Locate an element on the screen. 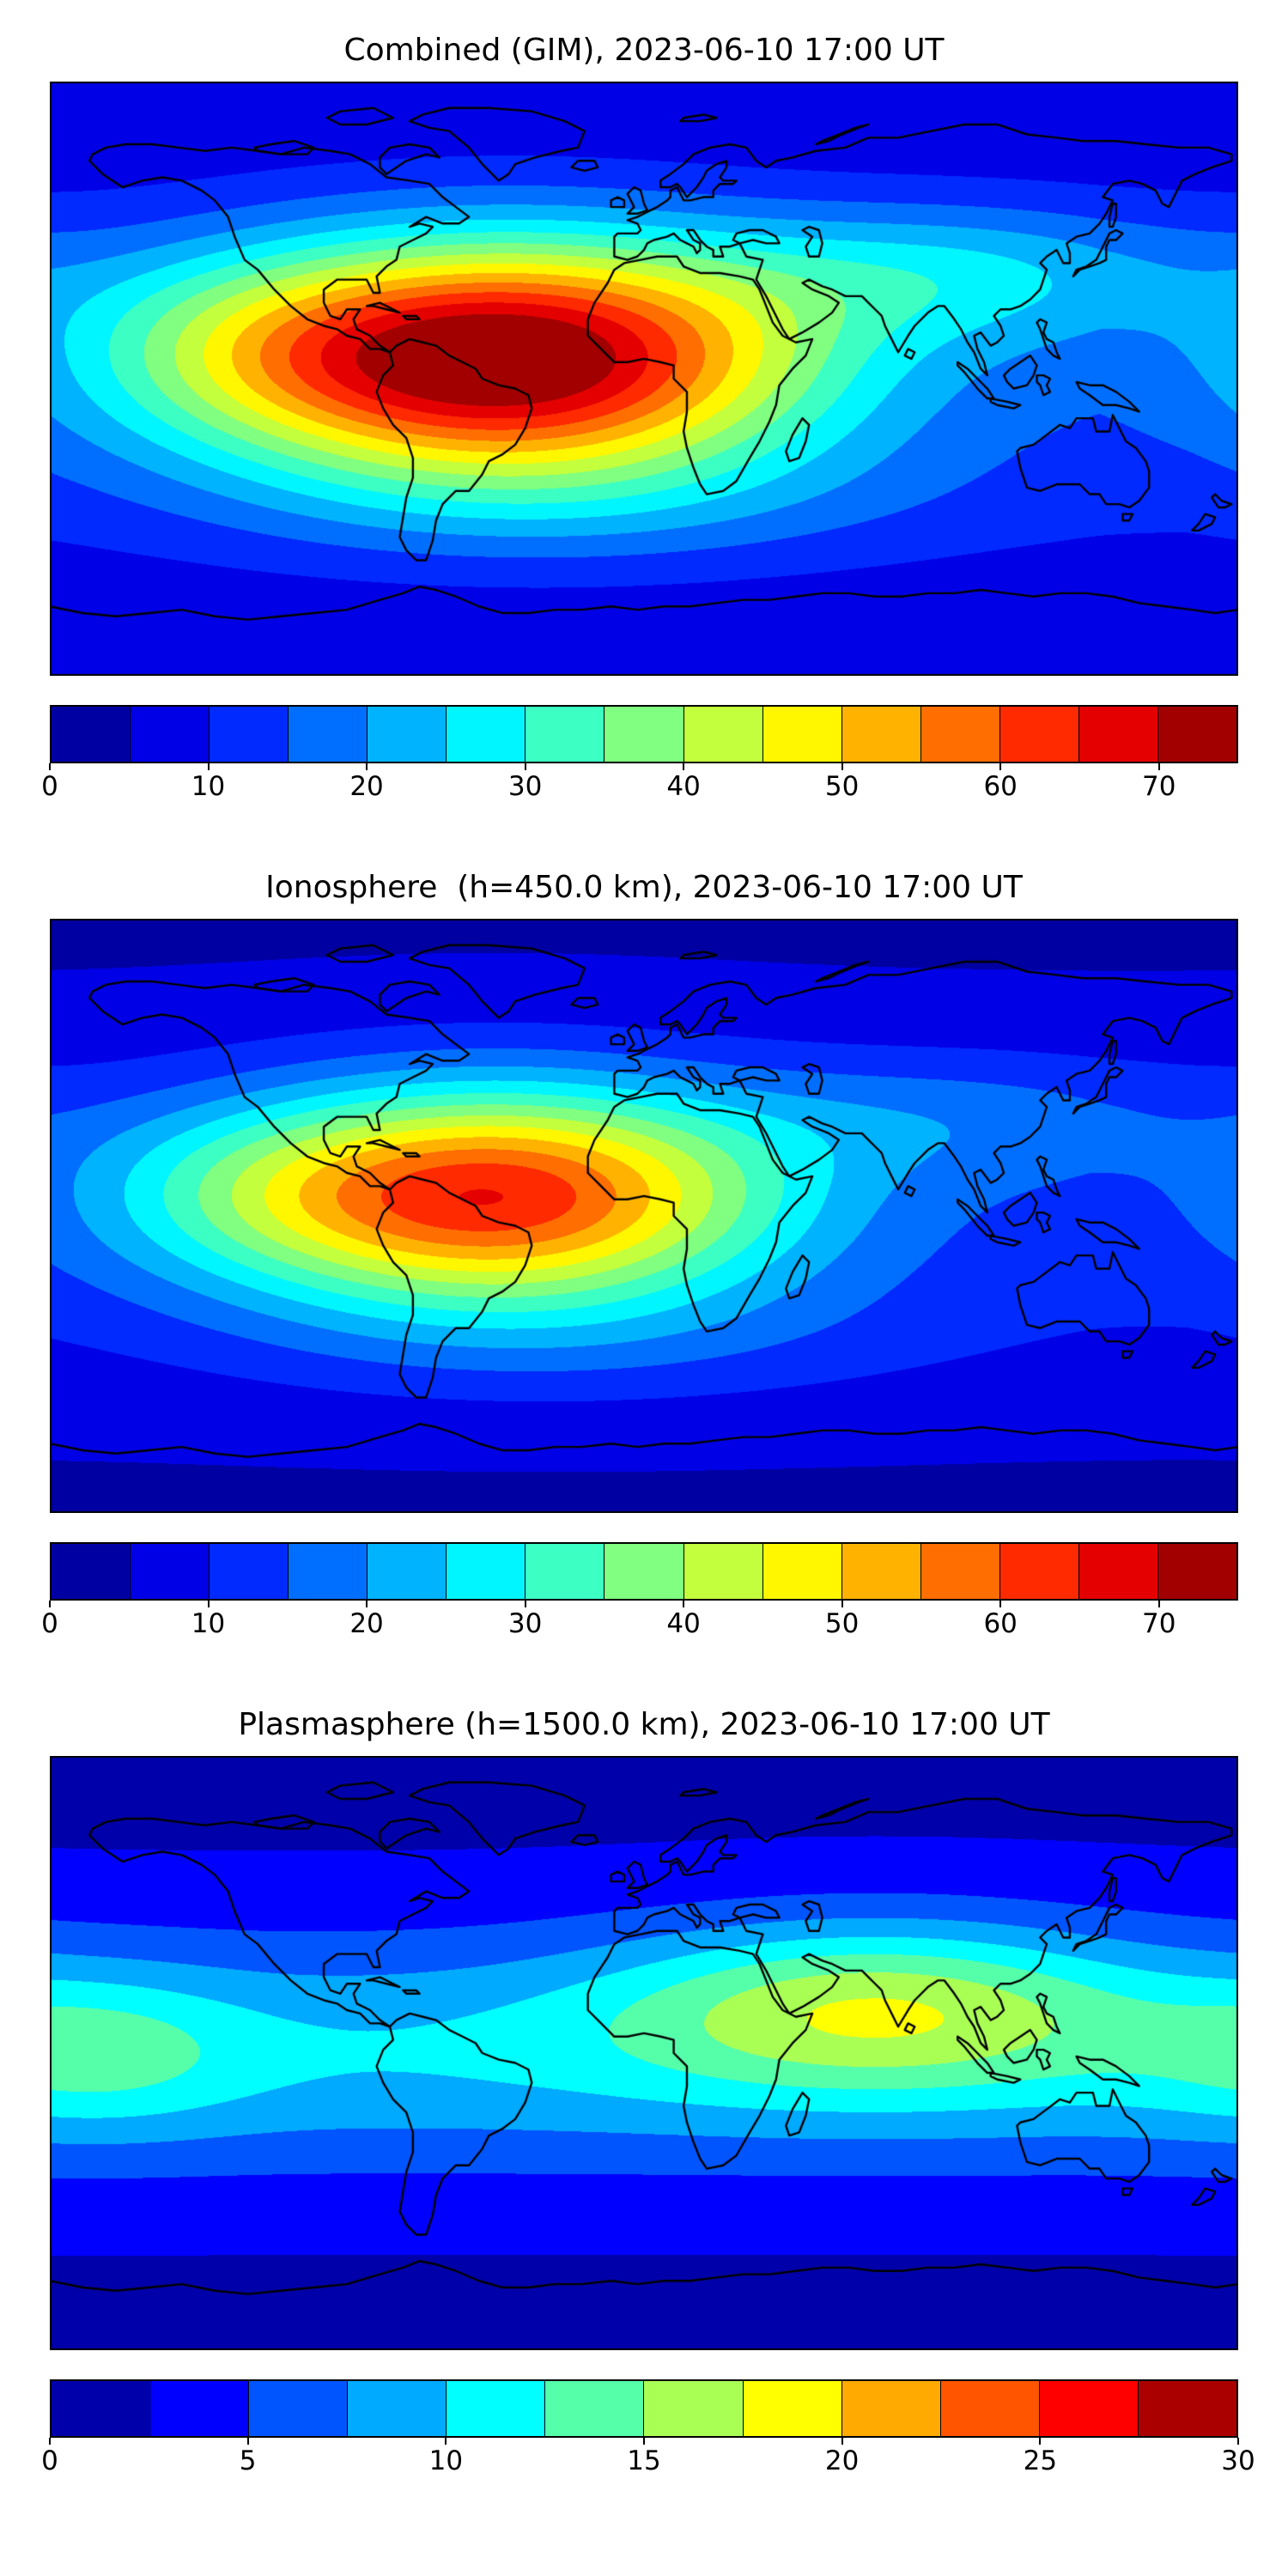 This screenshot has height=2576, width=1288. colorbar-plasmasphere is located at coordinates (644, 2408).